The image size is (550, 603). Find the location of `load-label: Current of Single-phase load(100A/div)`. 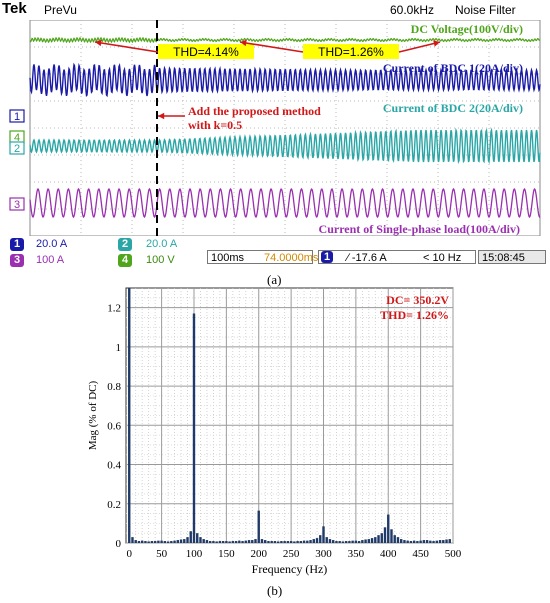

load-label: Current of Single-phase load(100A/div) is located at coordinates (419, 229).